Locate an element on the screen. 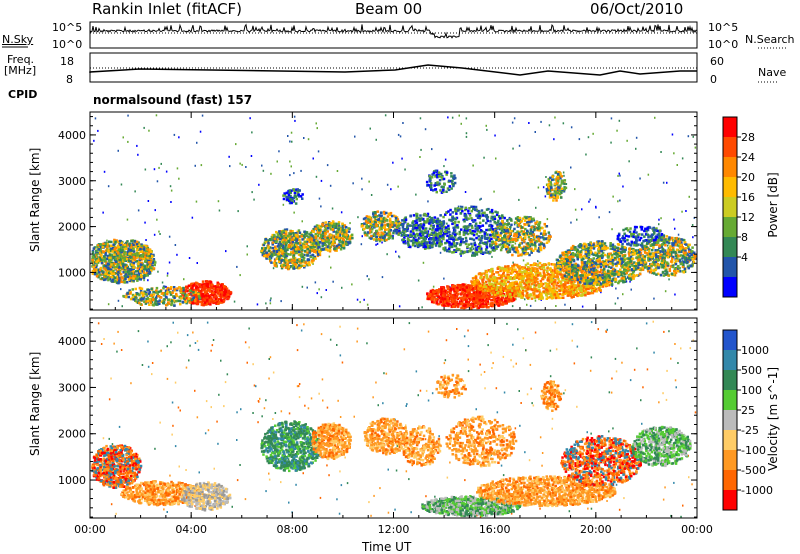 The image size is (800, 554). velocity-colorbar-tick-7: -1000 is located at coordinates (757, 490).